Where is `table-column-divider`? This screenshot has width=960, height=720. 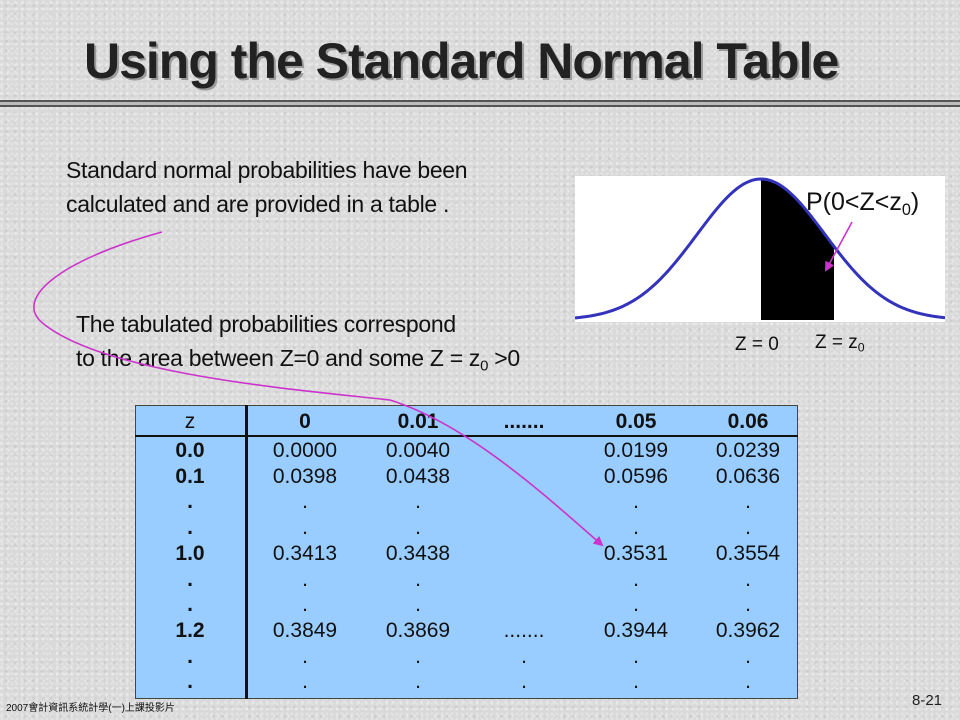 table-column-divider is located at coordinates (246, 552).